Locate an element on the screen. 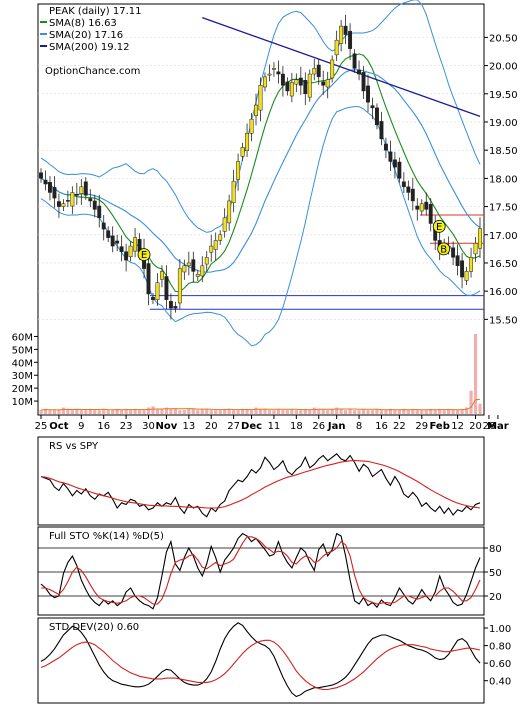 The image size is (526, 706). x-tick-label-21: 20 is located at coordinates (475, 426).